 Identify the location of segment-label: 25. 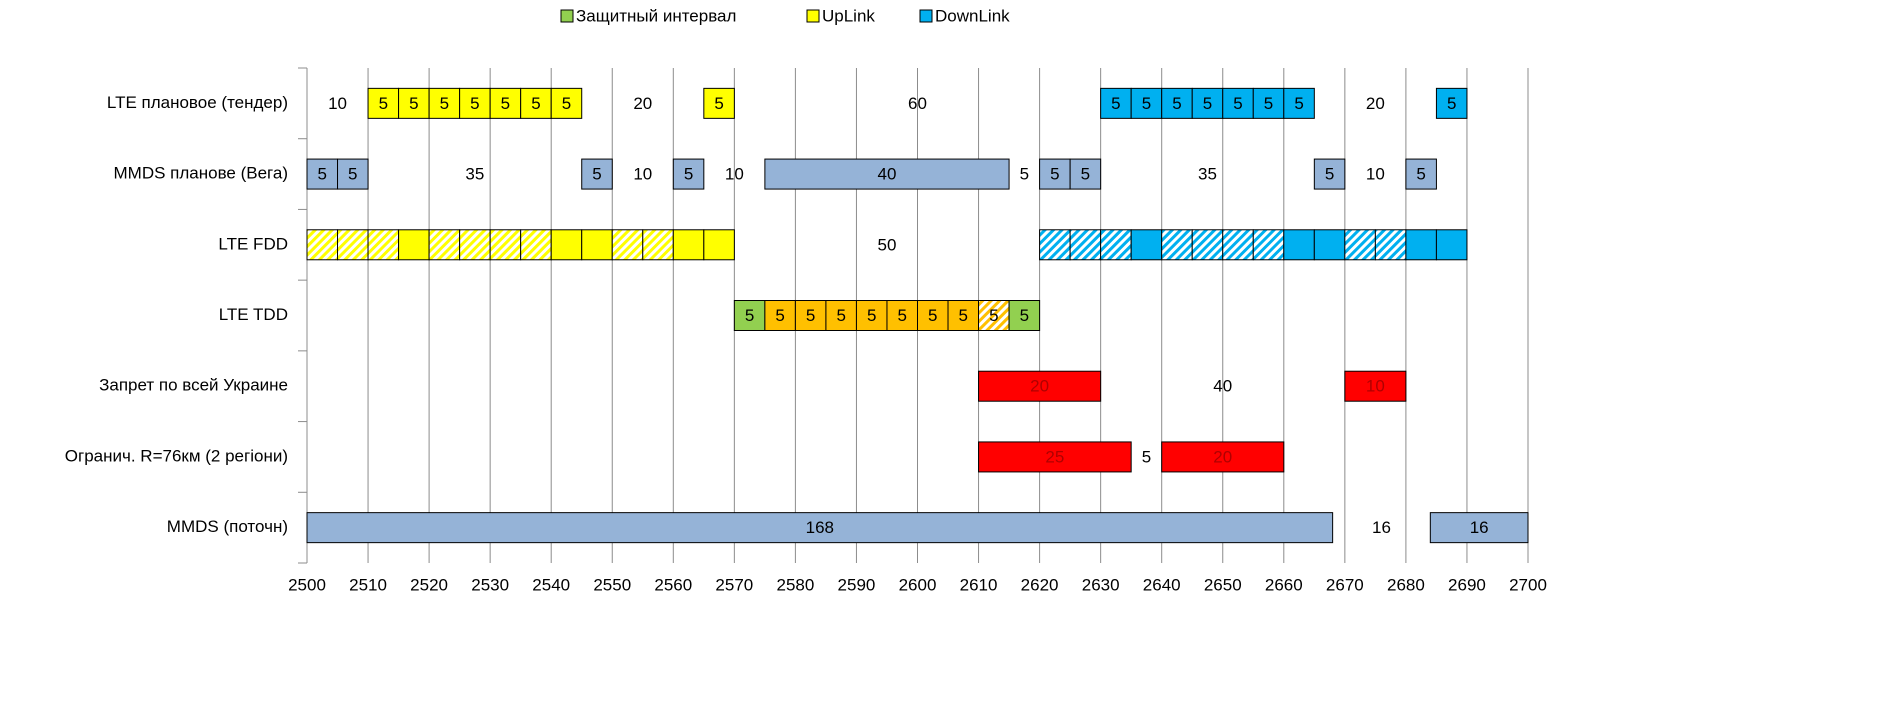
(1054, 456).